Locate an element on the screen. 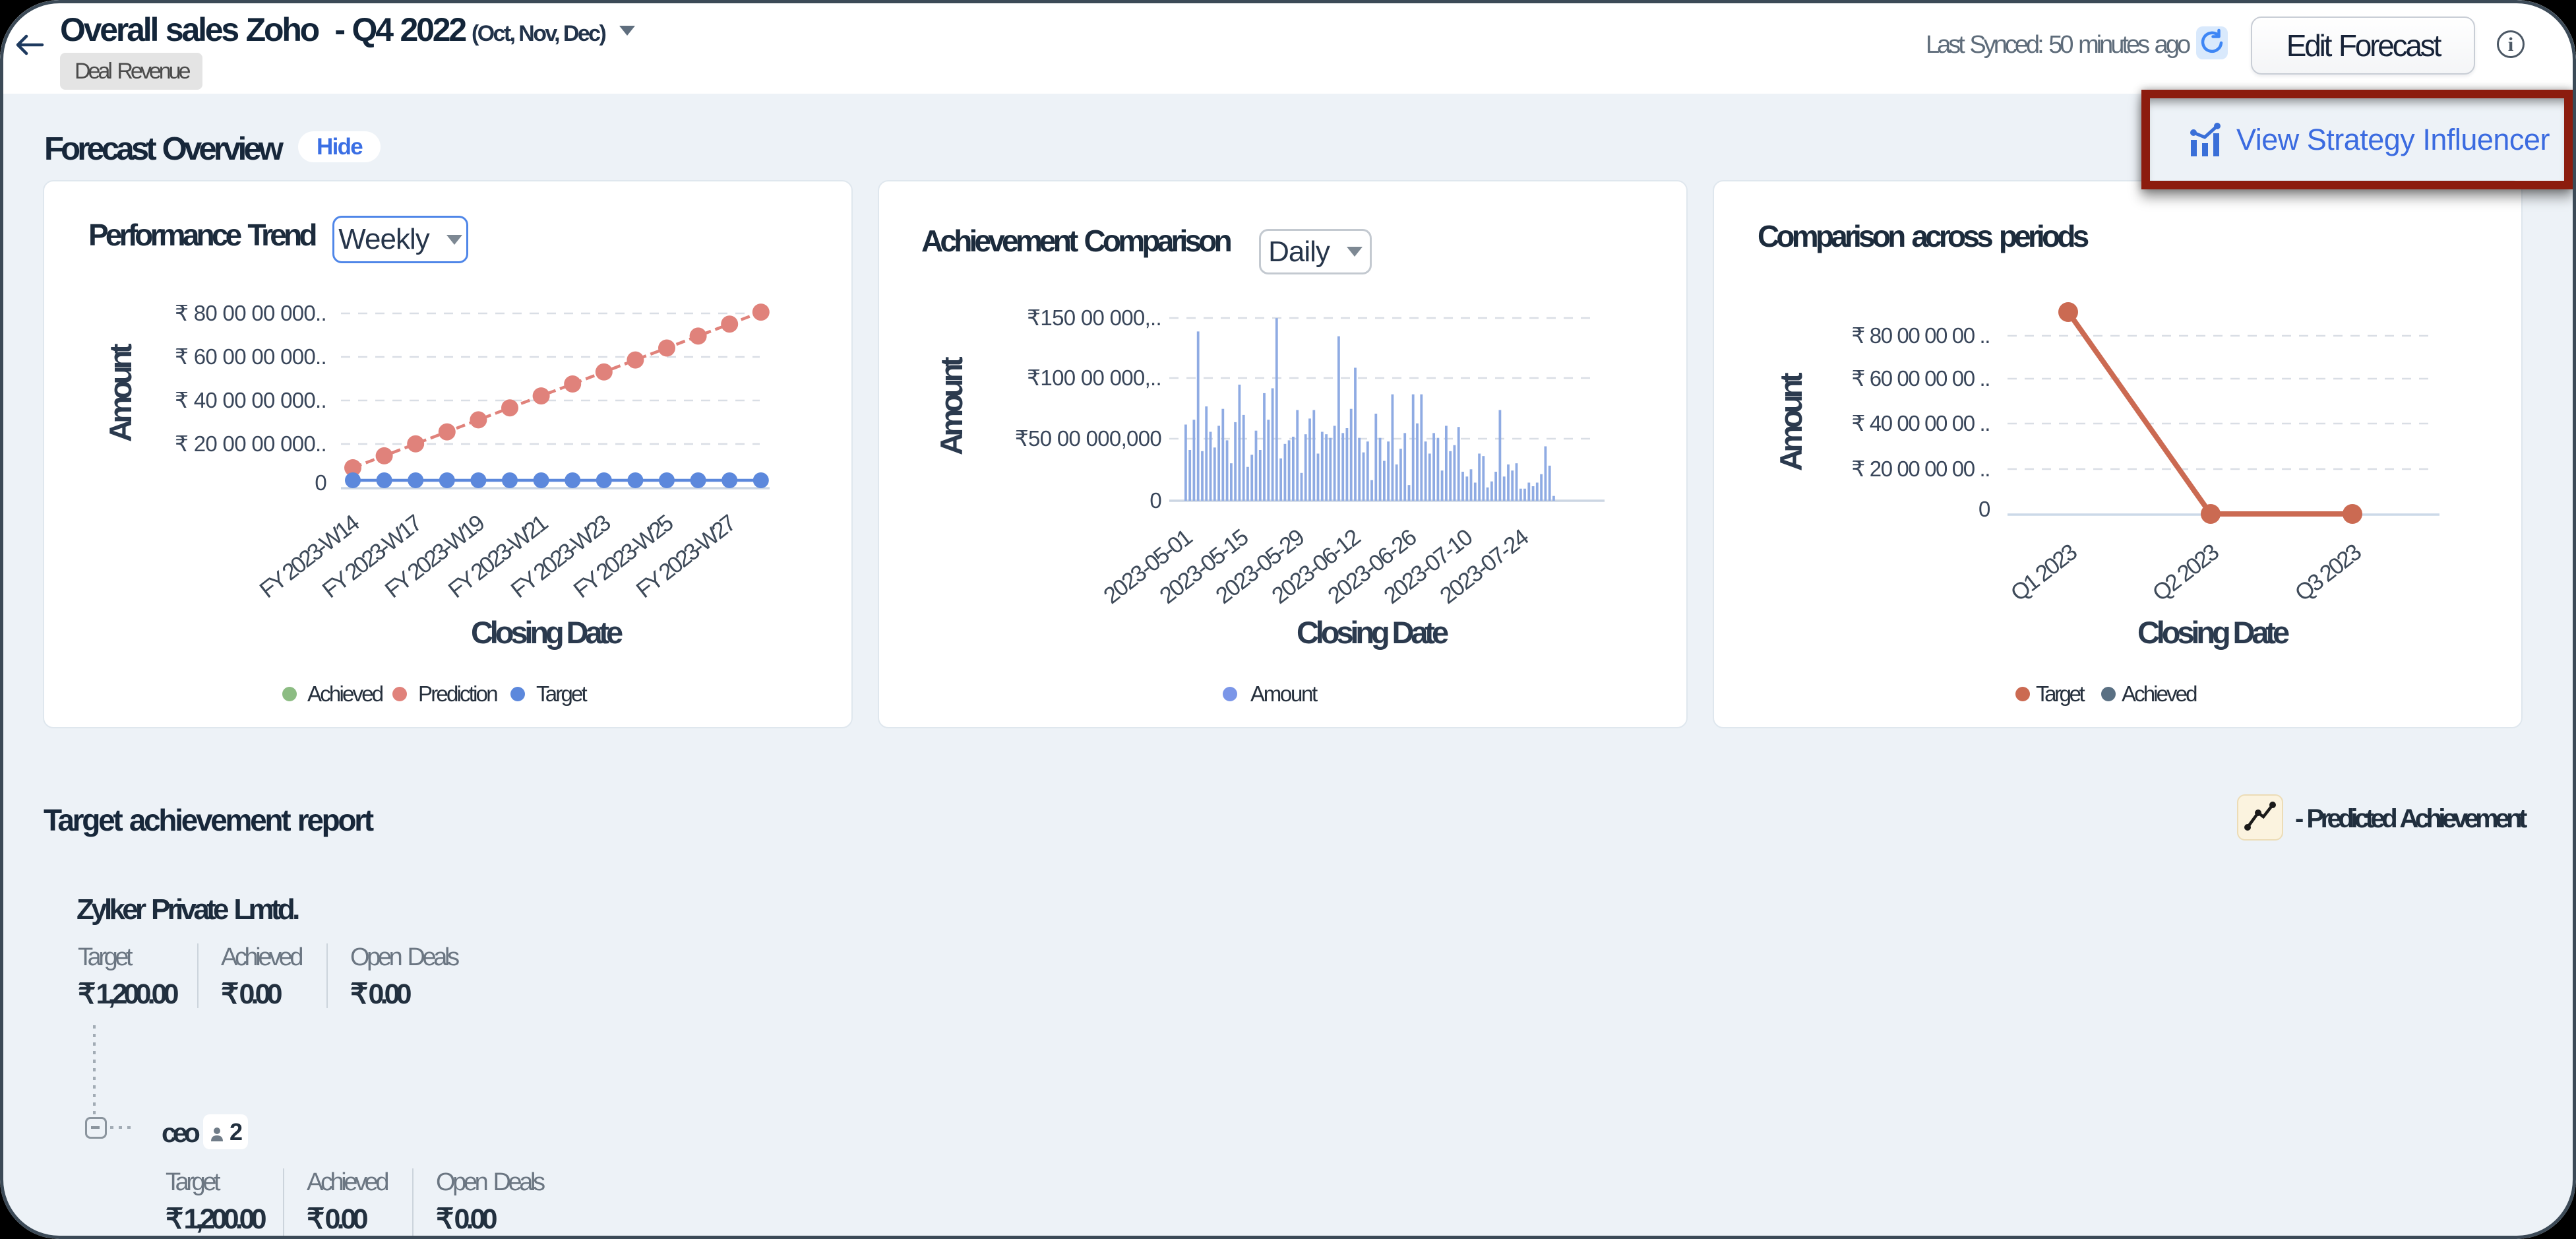 Image resolution: width=2576 pixels, height=1239 pixels. svg-text: Prediction is located at coordinates (457, 694).